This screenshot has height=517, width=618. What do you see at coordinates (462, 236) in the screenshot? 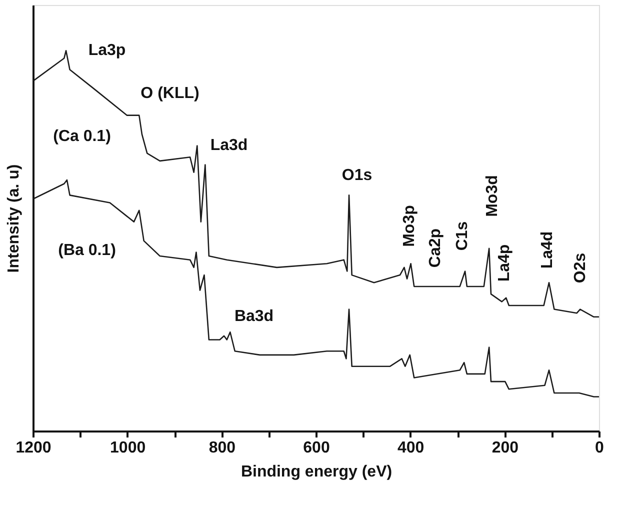
I see `annotation: C1s` at bounding box center [462, 236].